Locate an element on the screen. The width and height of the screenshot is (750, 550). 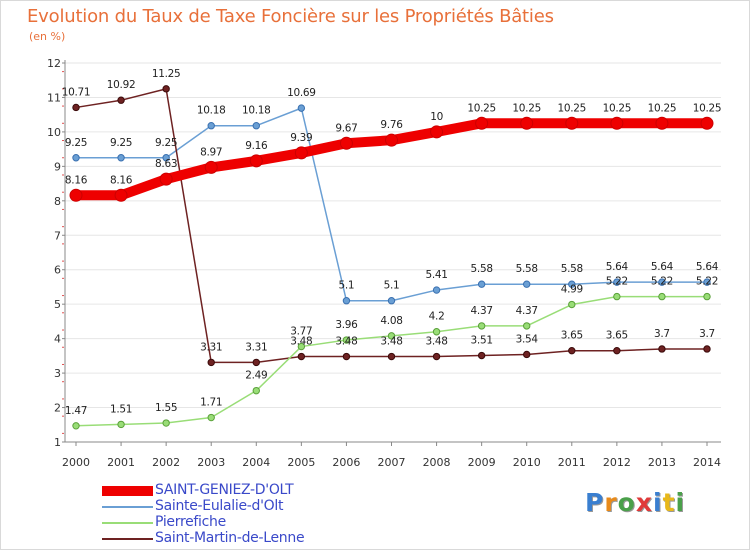
x-tick-label: 2005 is located at coordinates (301, 462).